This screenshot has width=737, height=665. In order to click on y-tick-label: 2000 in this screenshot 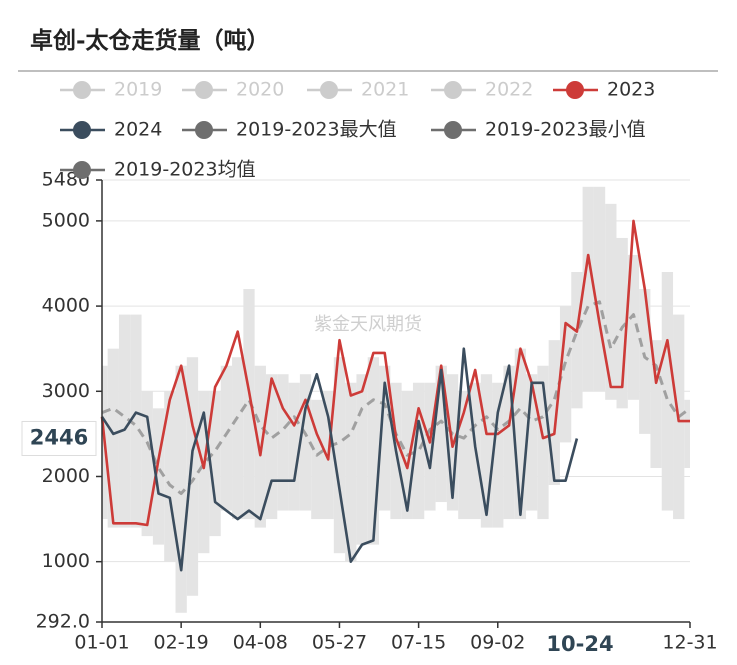, I will do `click(66, 476)`.